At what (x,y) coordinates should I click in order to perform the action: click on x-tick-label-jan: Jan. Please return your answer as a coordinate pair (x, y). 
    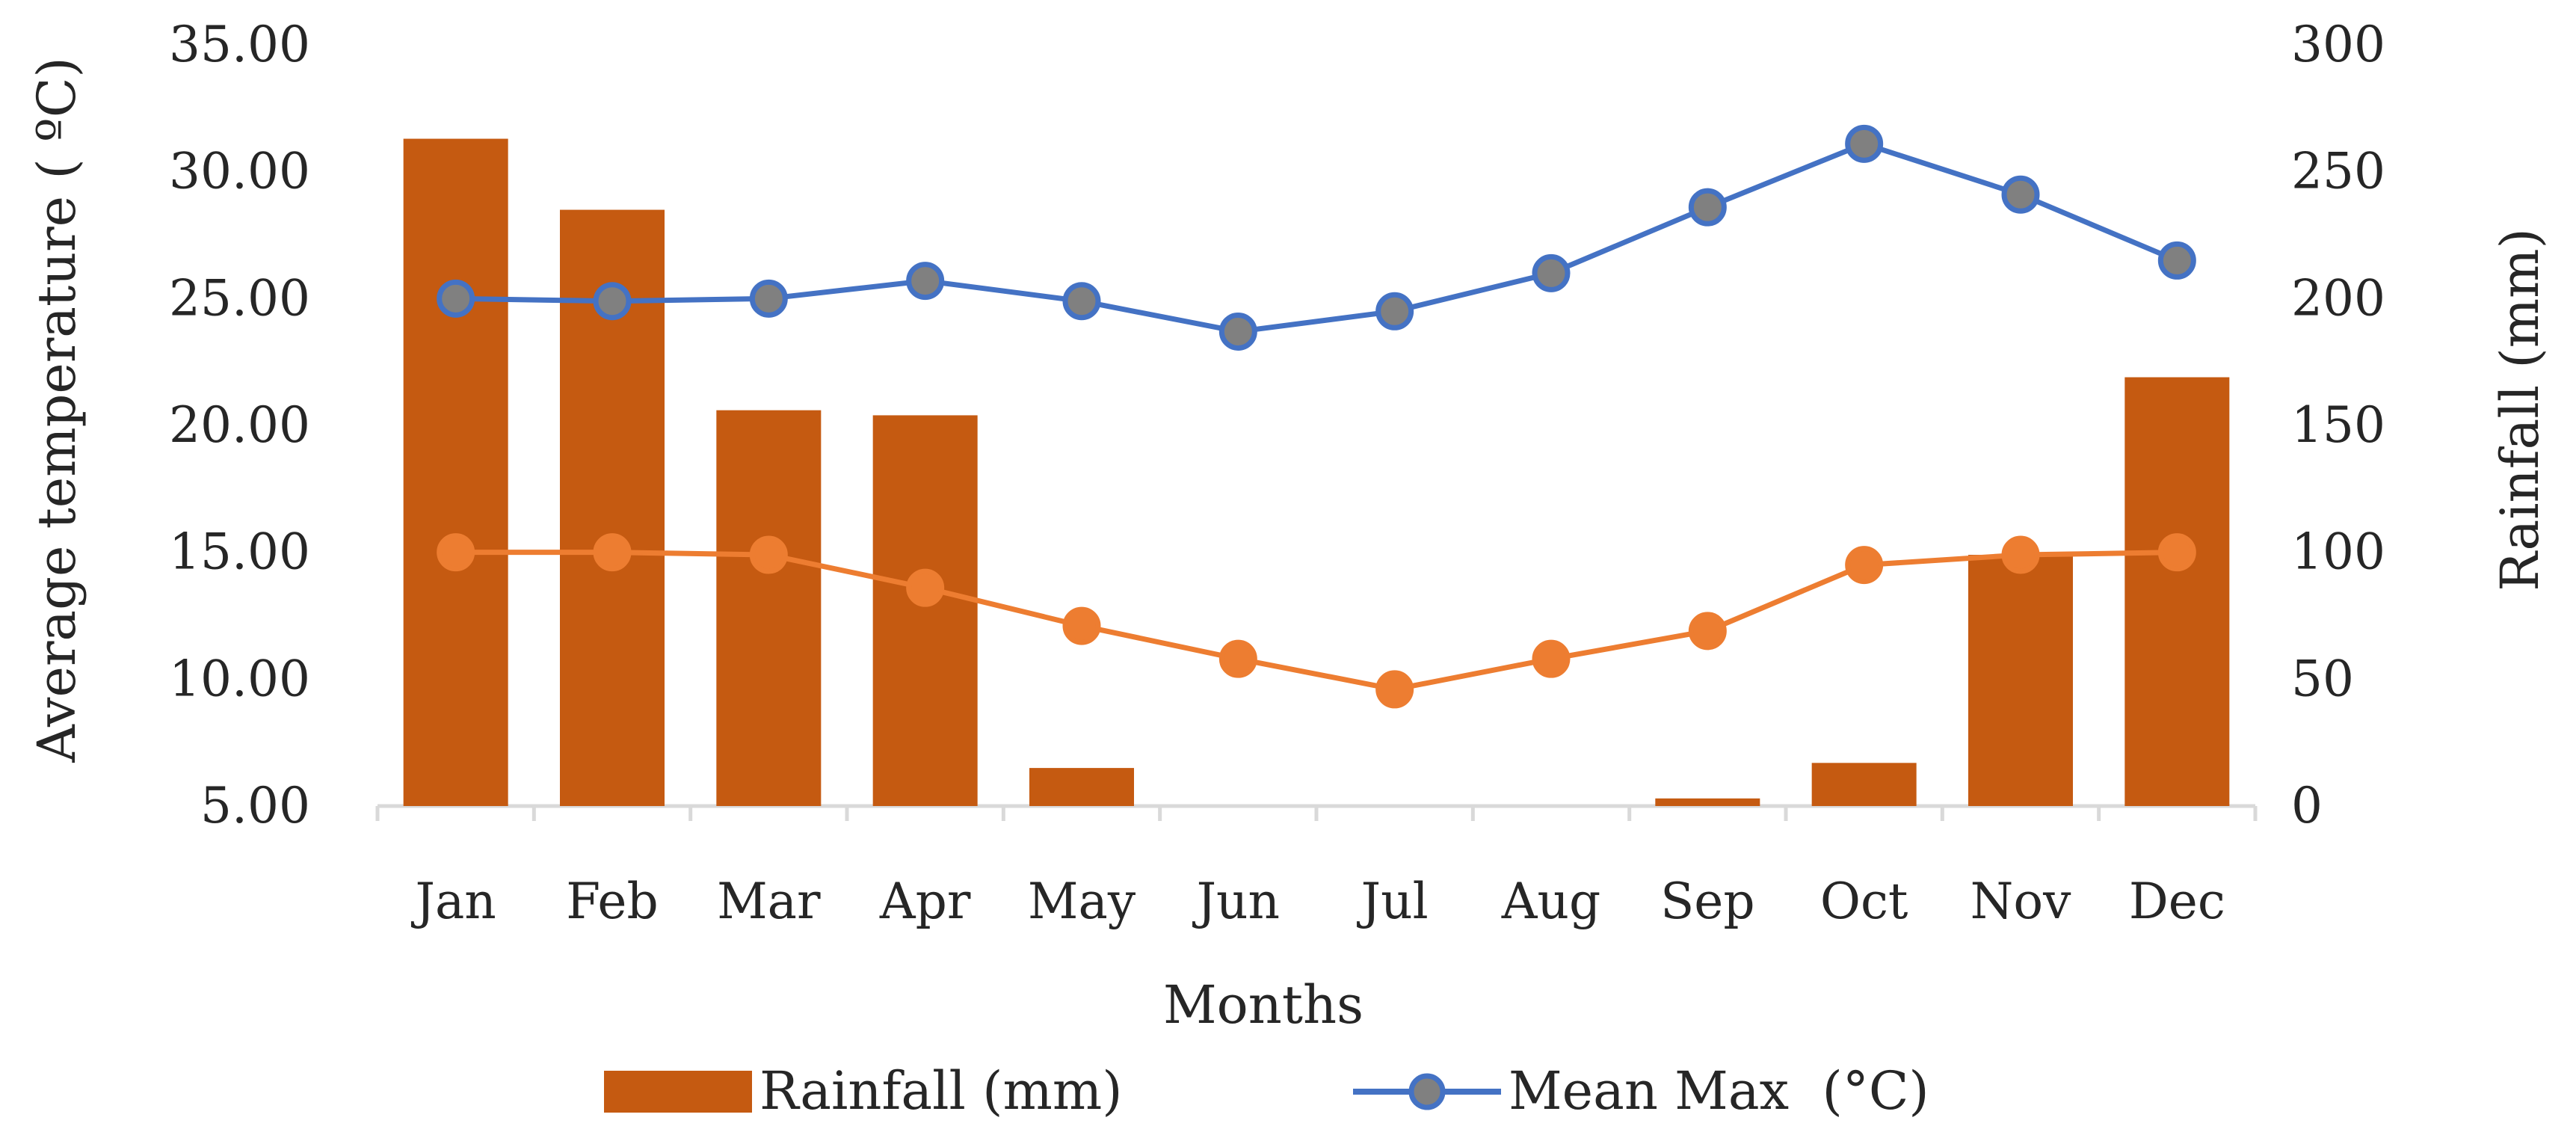
    Looking at the image, I should click on (453, 902).